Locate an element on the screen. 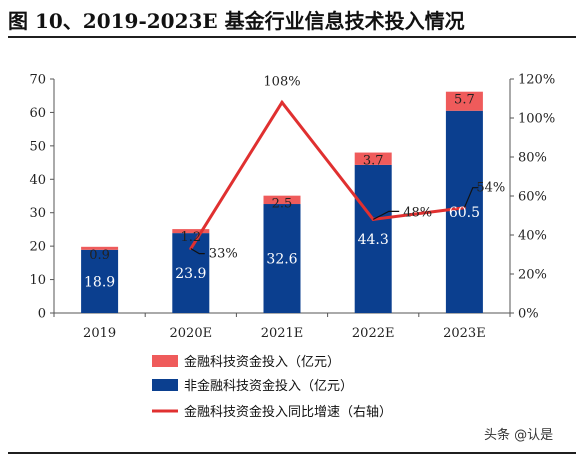  right-tick-label: 20% is located at coordinates (532, 275).